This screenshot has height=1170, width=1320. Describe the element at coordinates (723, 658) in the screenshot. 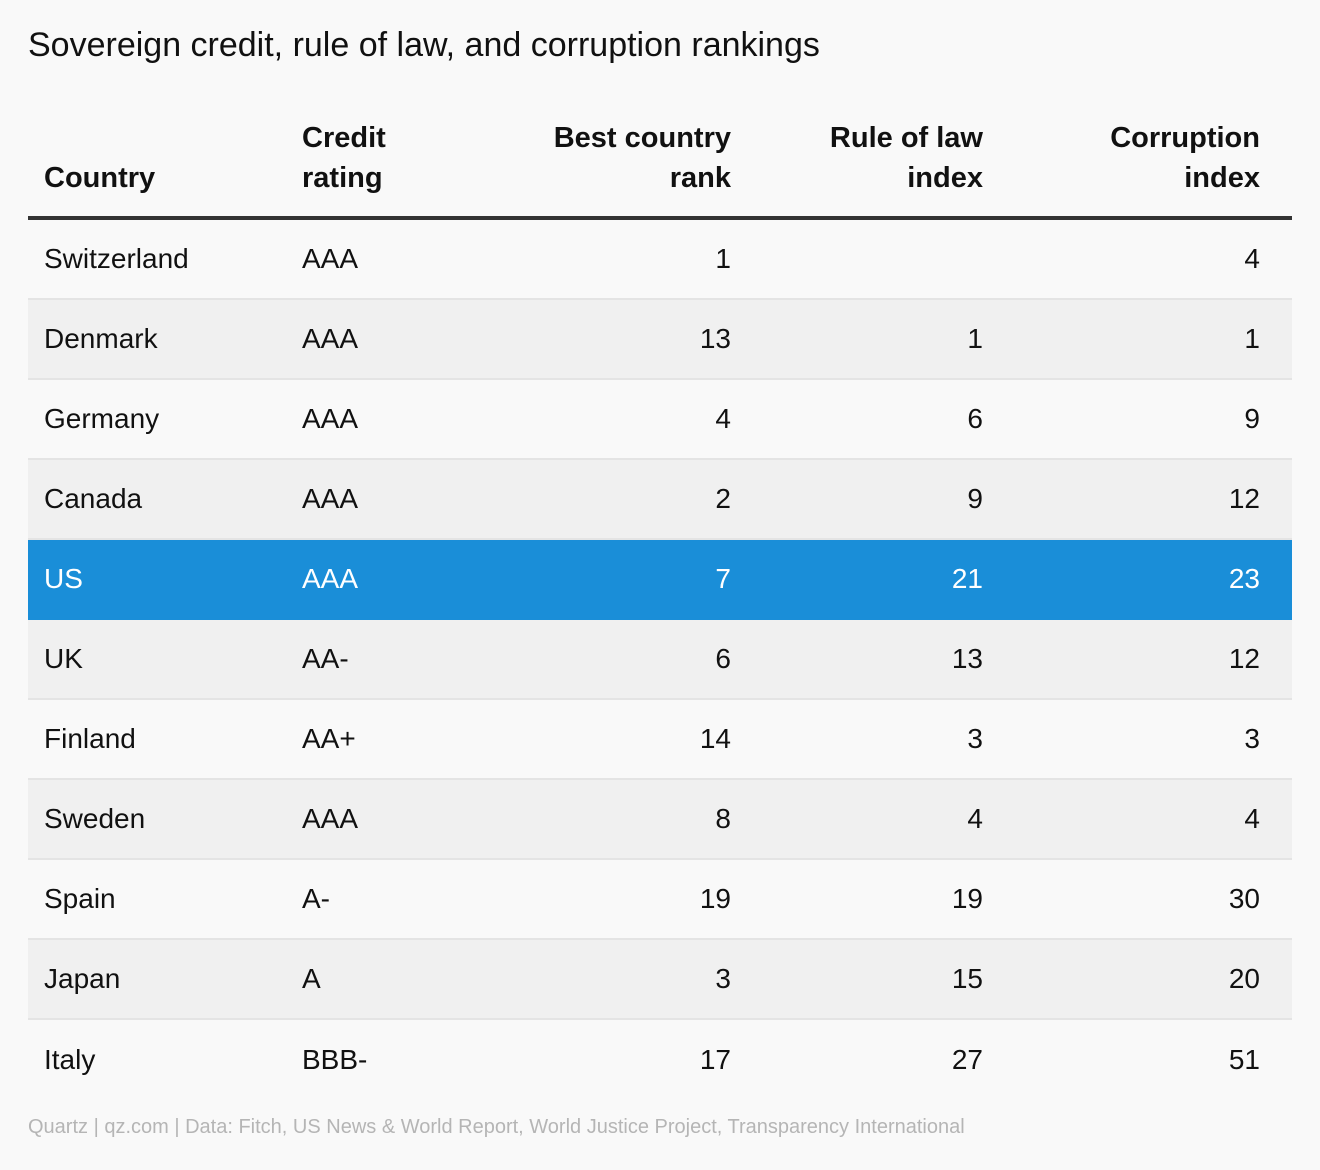

I see `cell-best-country-rank: 6` at that location.